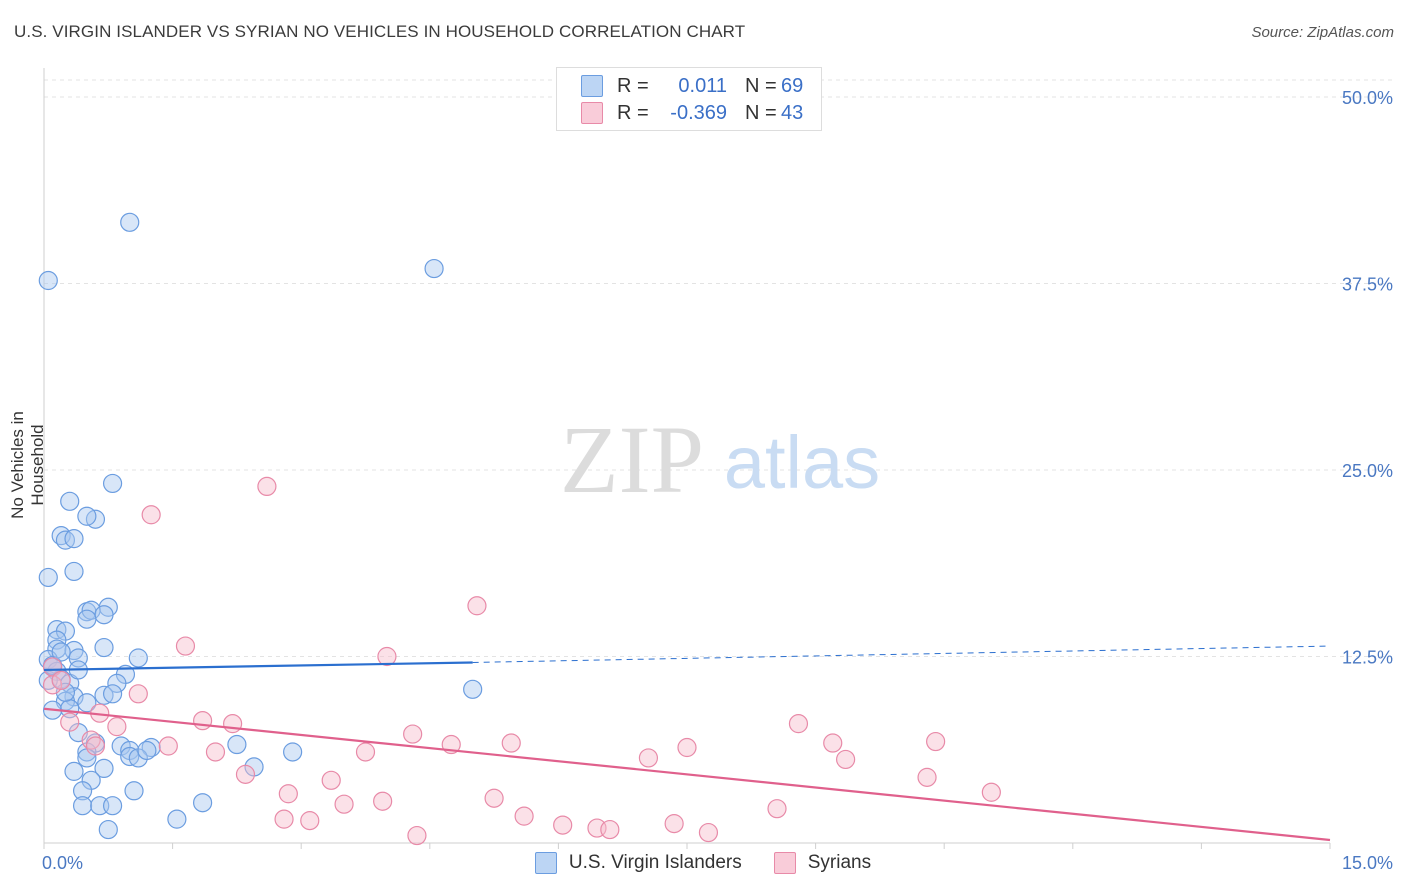  What do you see at coordinates (1367, 285) in the screenshot?
I see `y-tick-label-2: 37.5%` at bounding box center [1367, 285].